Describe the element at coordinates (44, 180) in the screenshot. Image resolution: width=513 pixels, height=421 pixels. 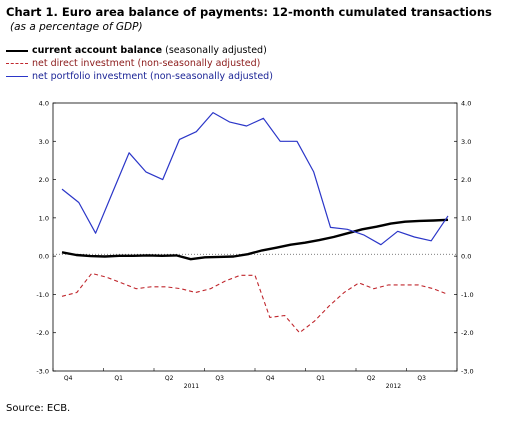
I see `y-tick-label-left: 2.0` at that location.